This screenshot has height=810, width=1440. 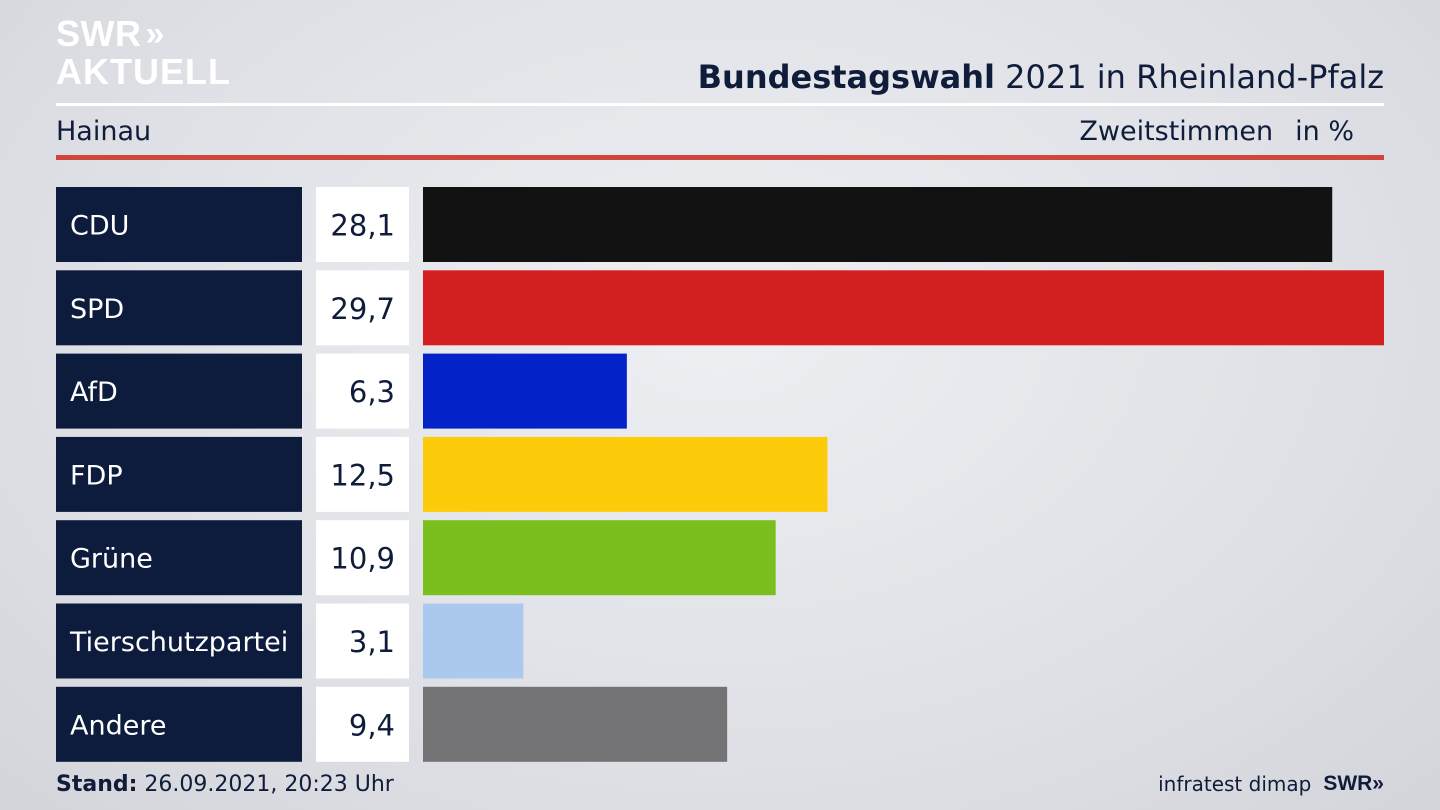 I want to click on header-divider, so click(x=720, y=104).